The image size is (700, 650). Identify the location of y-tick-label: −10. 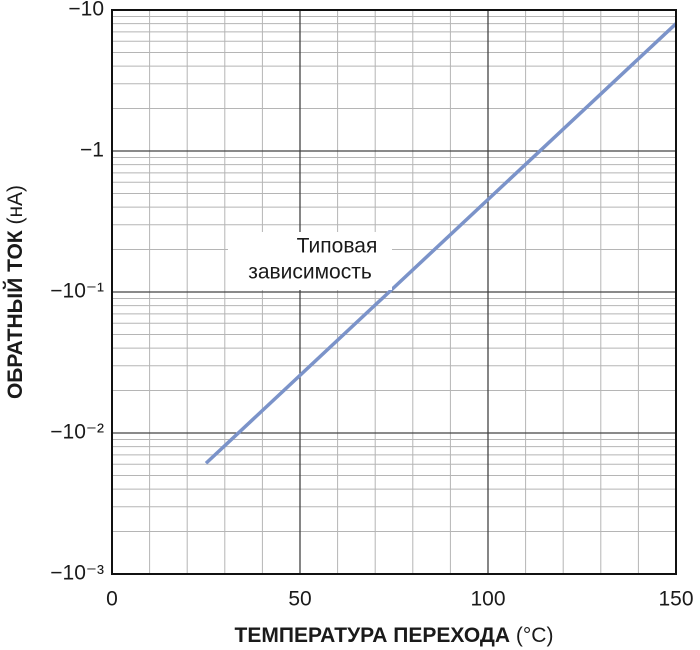
(86, 10).